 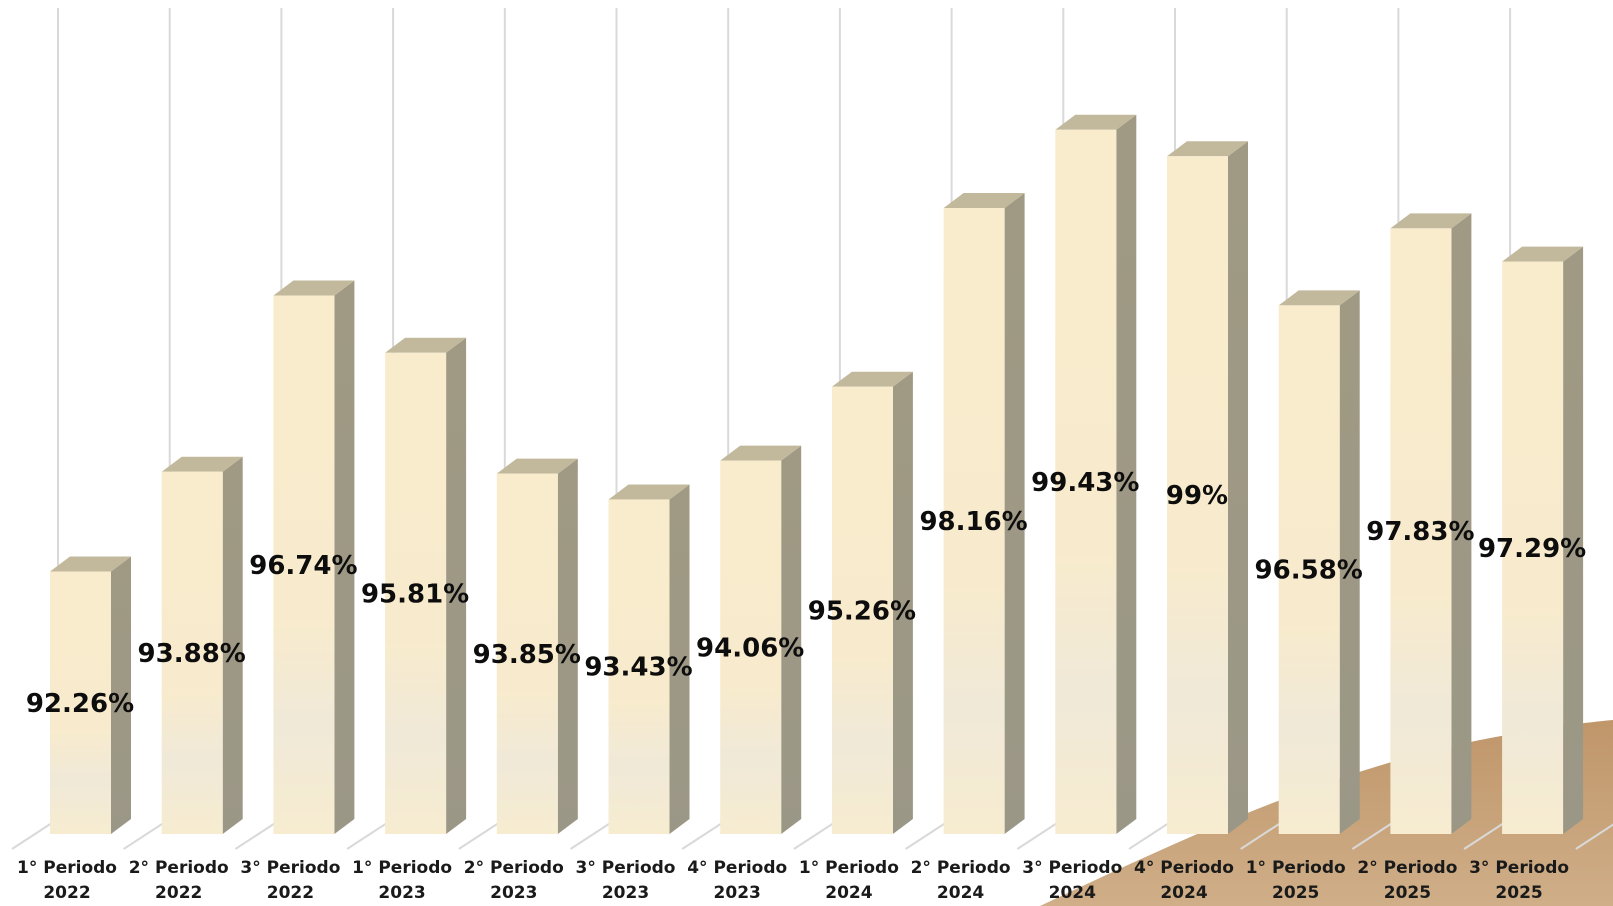 I want to click on data-label: 97.83%, so click(x=1420, y=532).